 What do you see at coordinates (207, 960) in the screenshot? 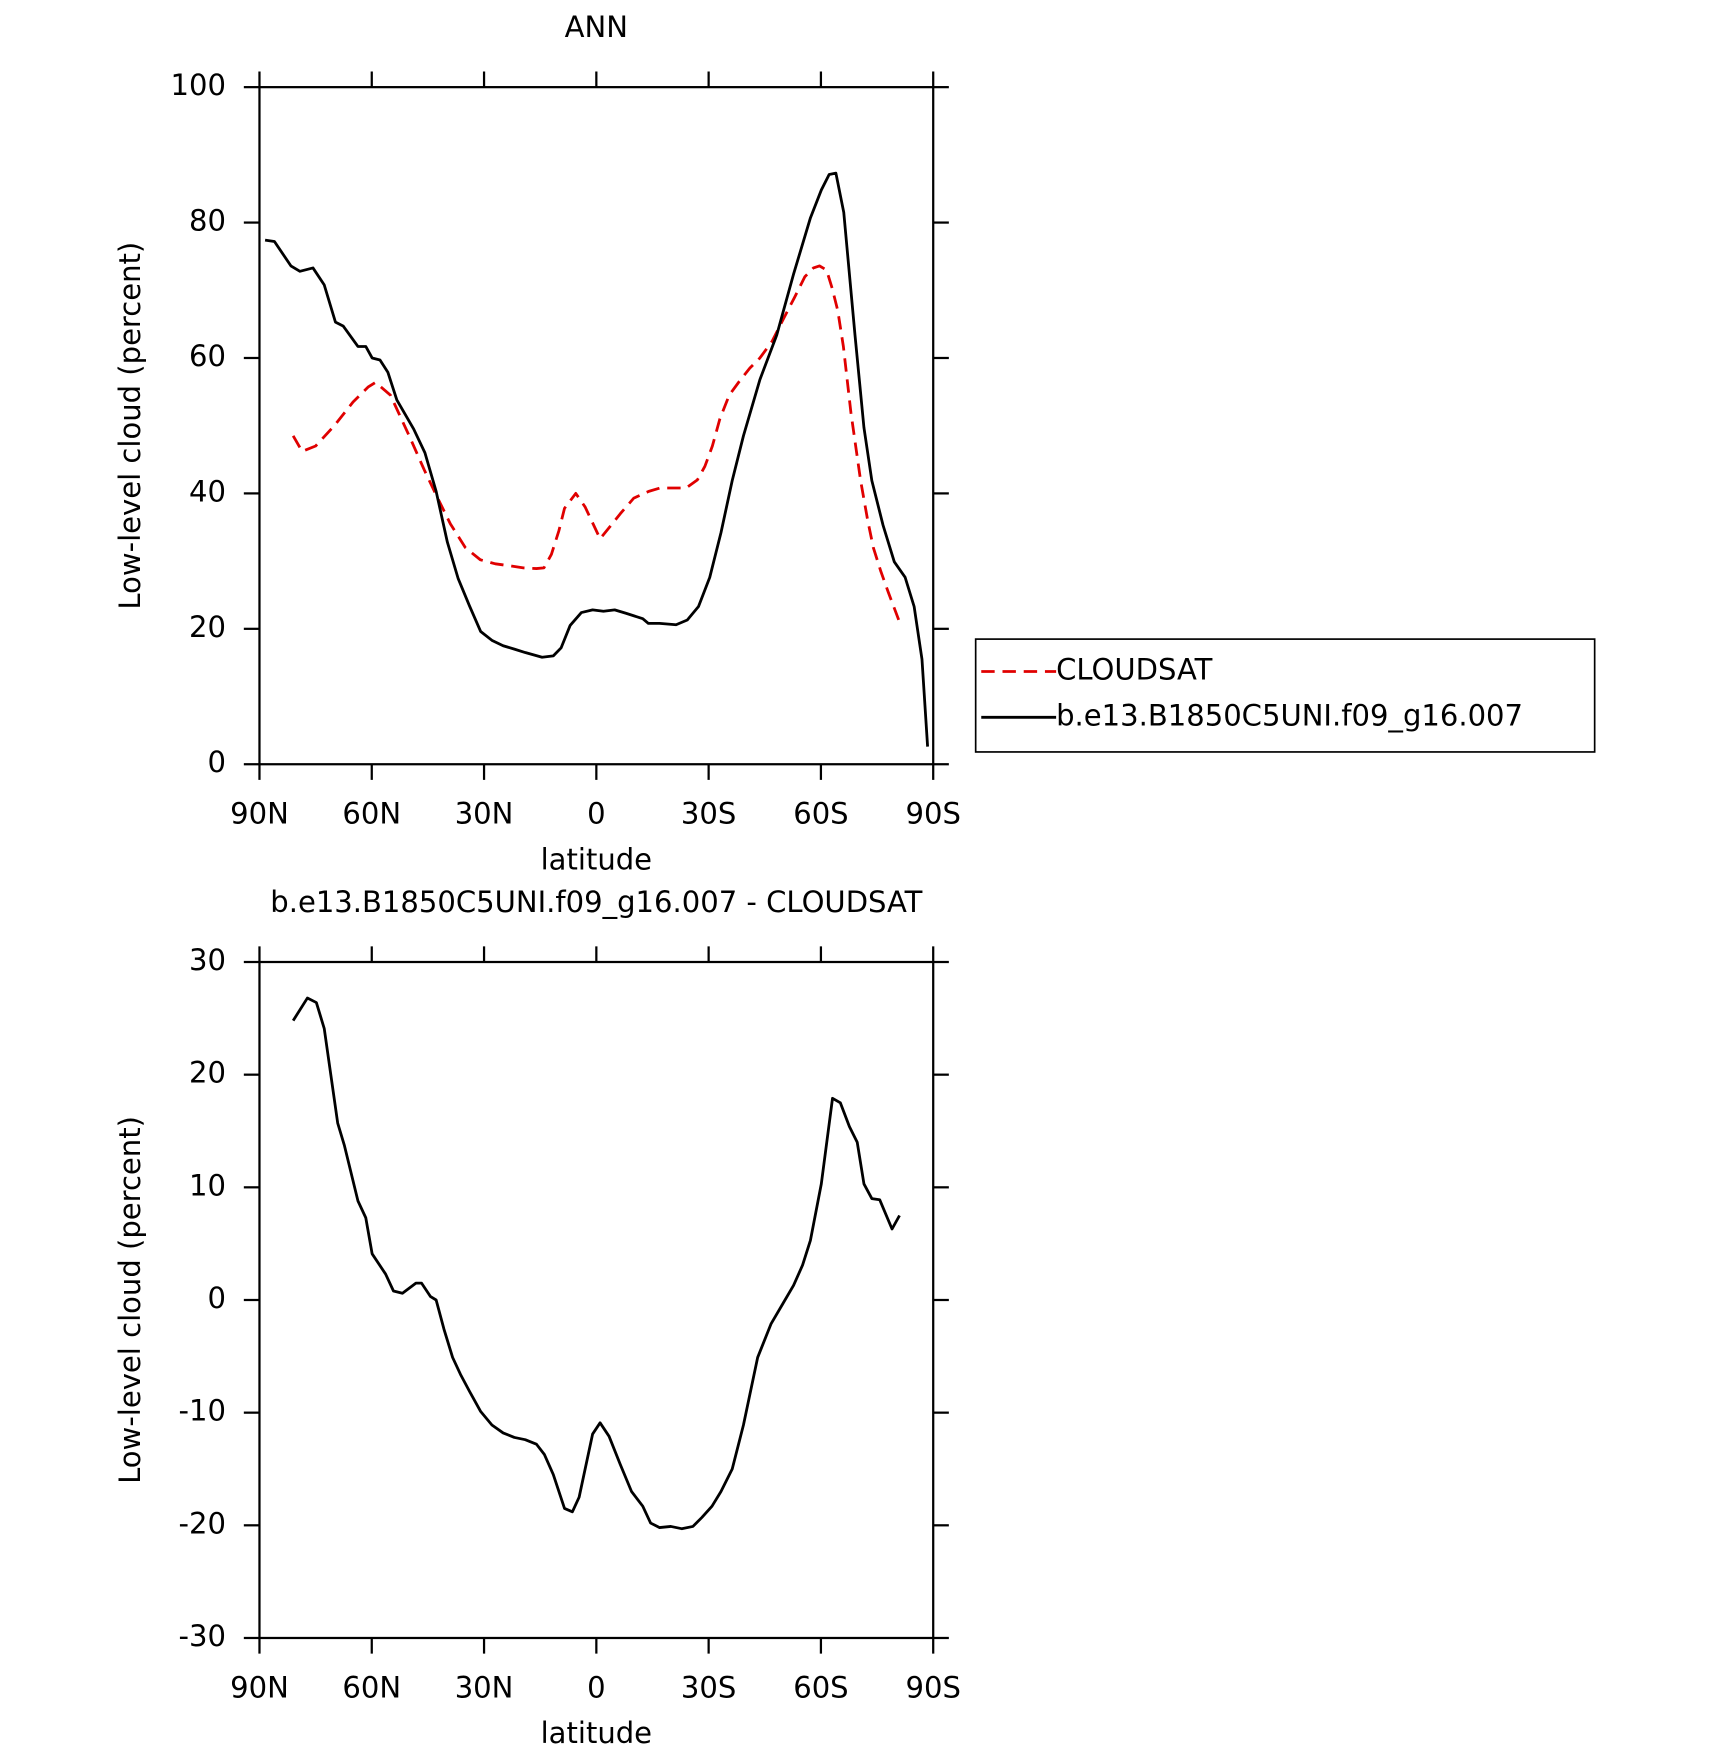
I see `y-tick-label: 30` at bounding box center [207, 960].